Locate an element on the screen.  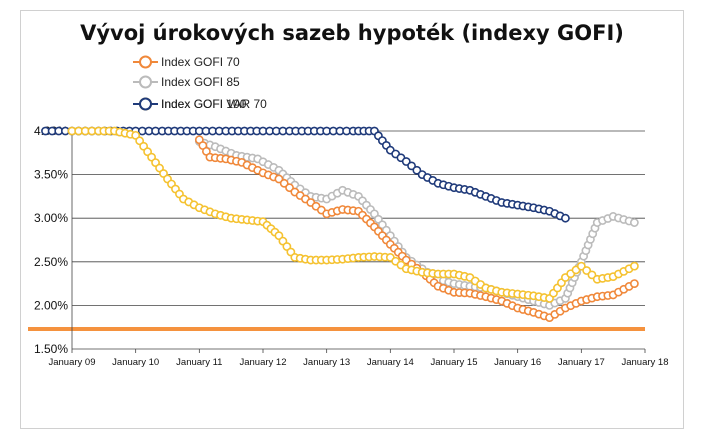
y-tick-label: 3.00% is located at coordinates (51, 218).